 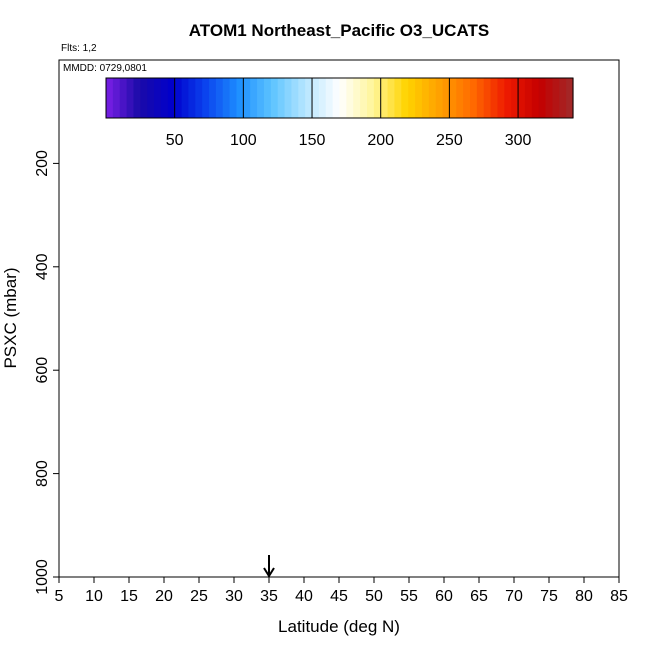 I want to click on x-tick-label: 25, so click(x=199, y=596).